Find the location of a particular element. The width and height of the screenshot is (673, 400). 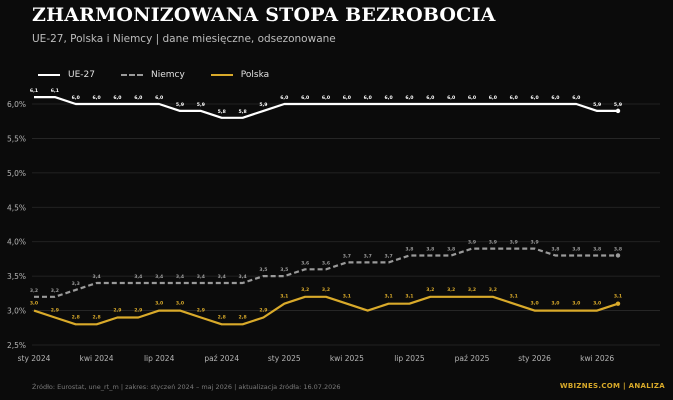

legend-label-niemcy: Niemcy is located at coordinates (167, 75).